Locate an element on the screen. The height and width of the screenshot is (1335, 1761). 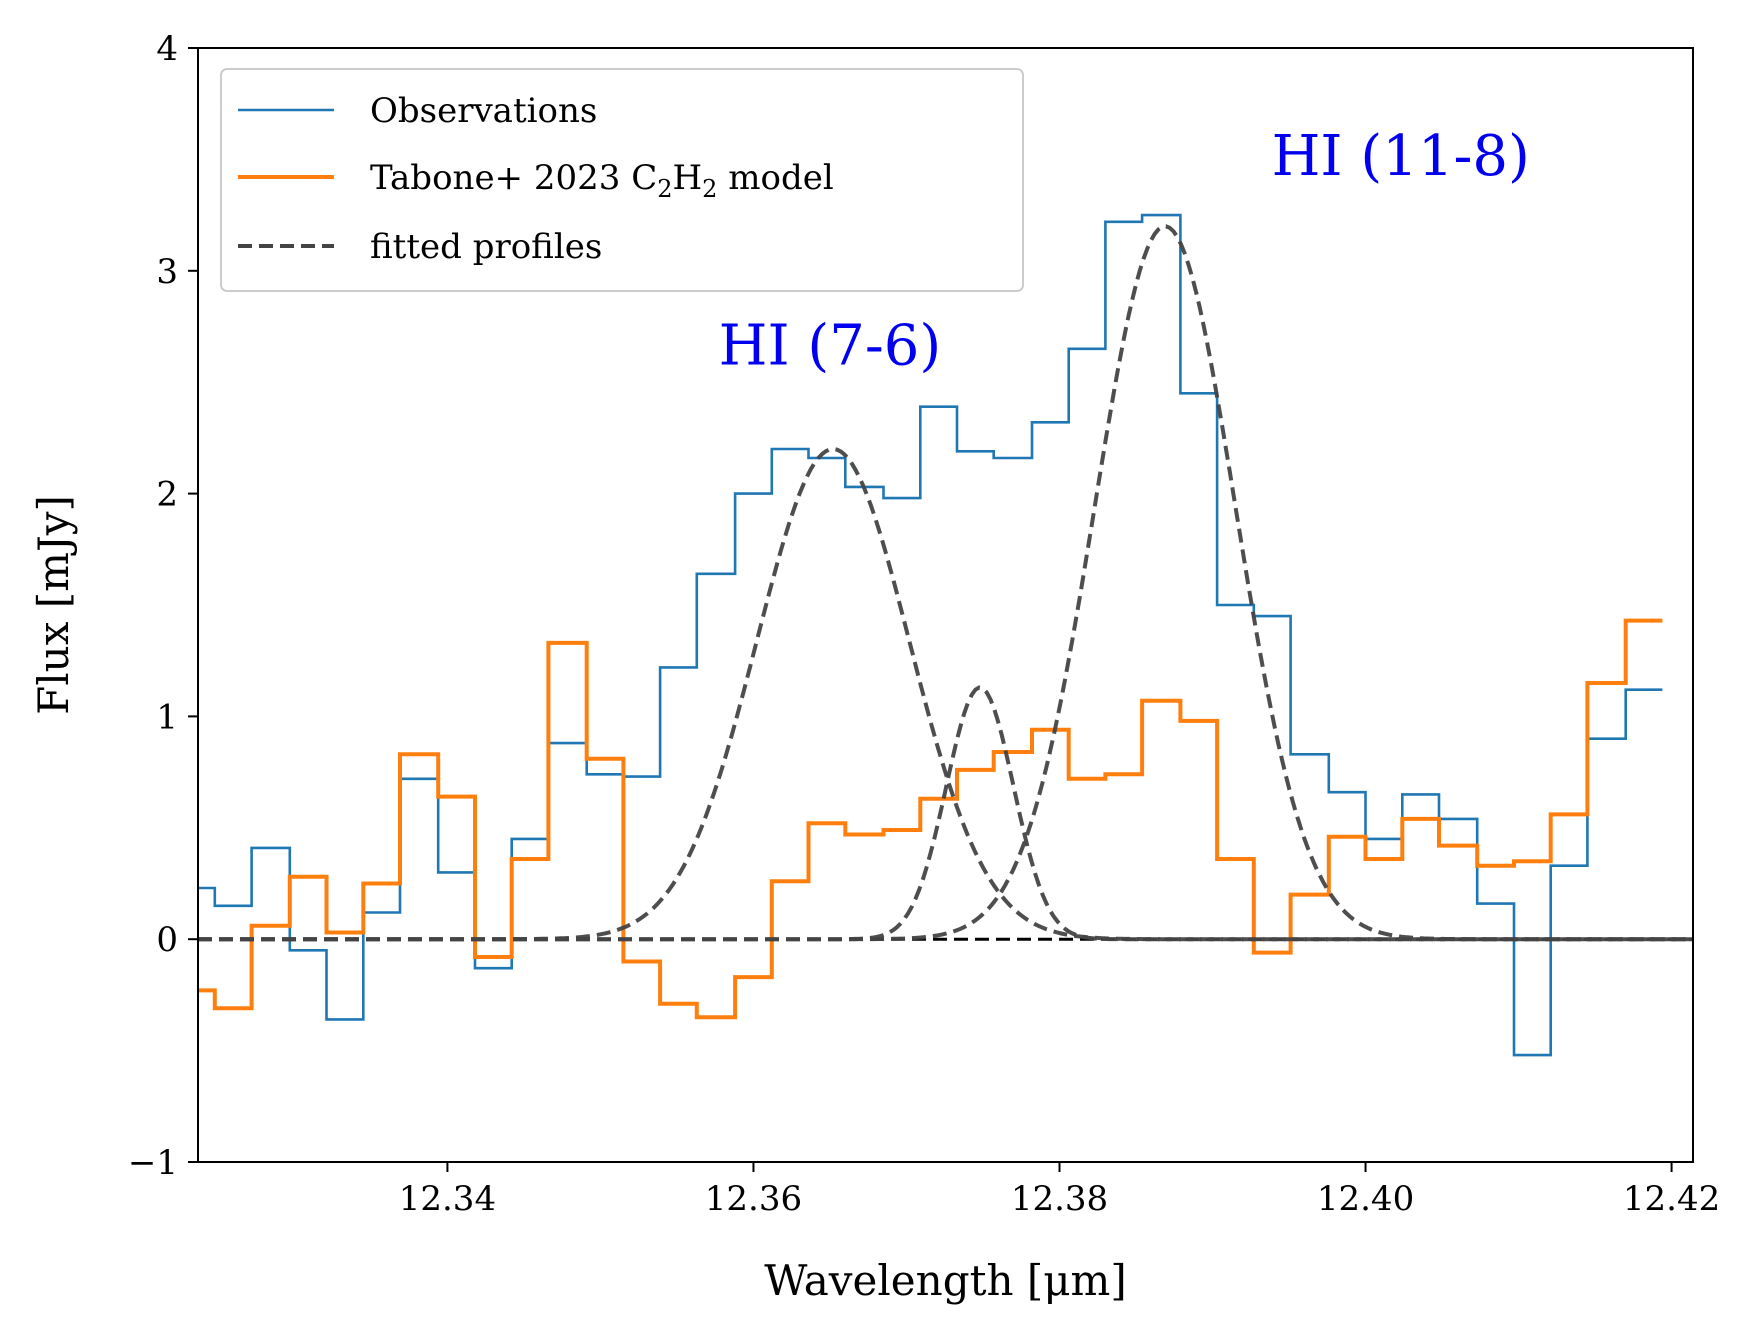
x-tick-label: 12.36 is located at coordinates (753, 1199).